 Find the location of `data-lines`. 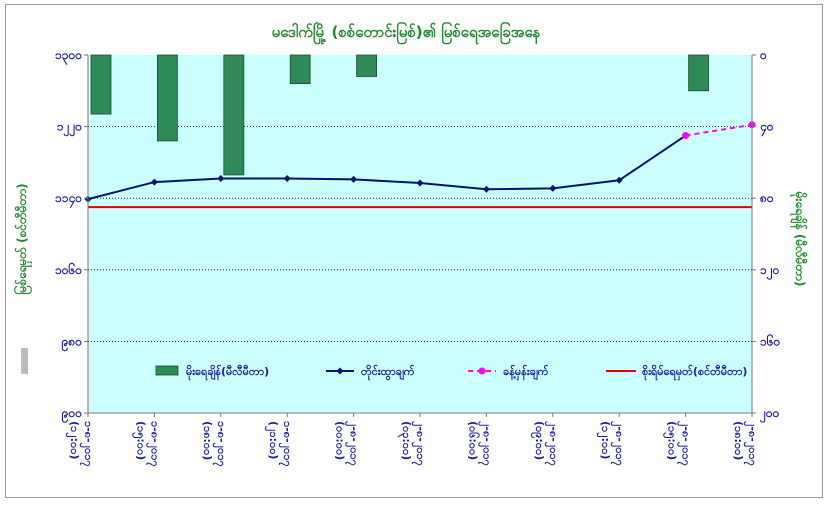

data-lines is located at coordinates (420, 165).